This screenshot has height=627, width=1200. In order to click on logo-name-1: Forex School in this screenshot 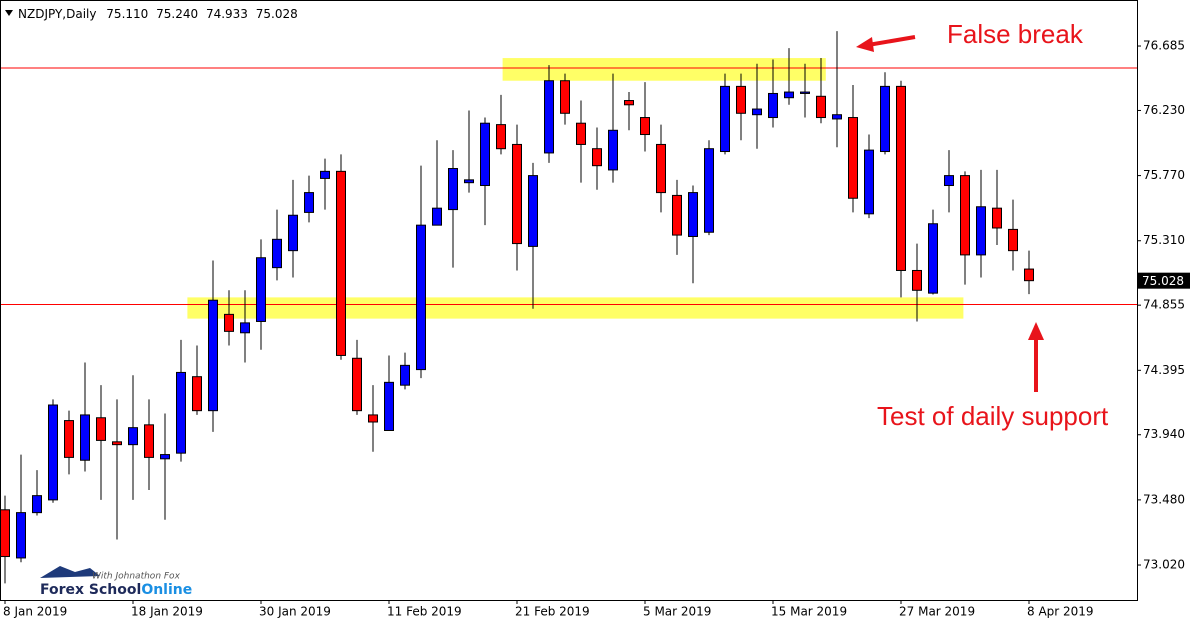, I will do `click(90, 590)`.